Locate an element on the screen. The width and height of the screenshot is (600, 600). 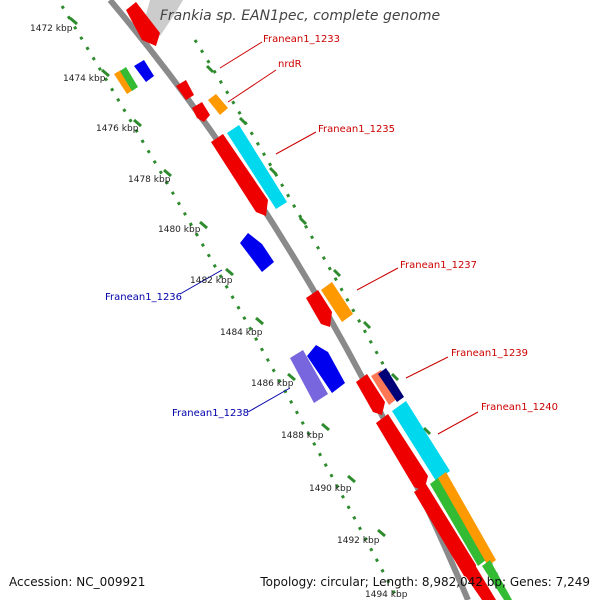
ruler-label: 1488 kbp is located at coordinates (302, 436).